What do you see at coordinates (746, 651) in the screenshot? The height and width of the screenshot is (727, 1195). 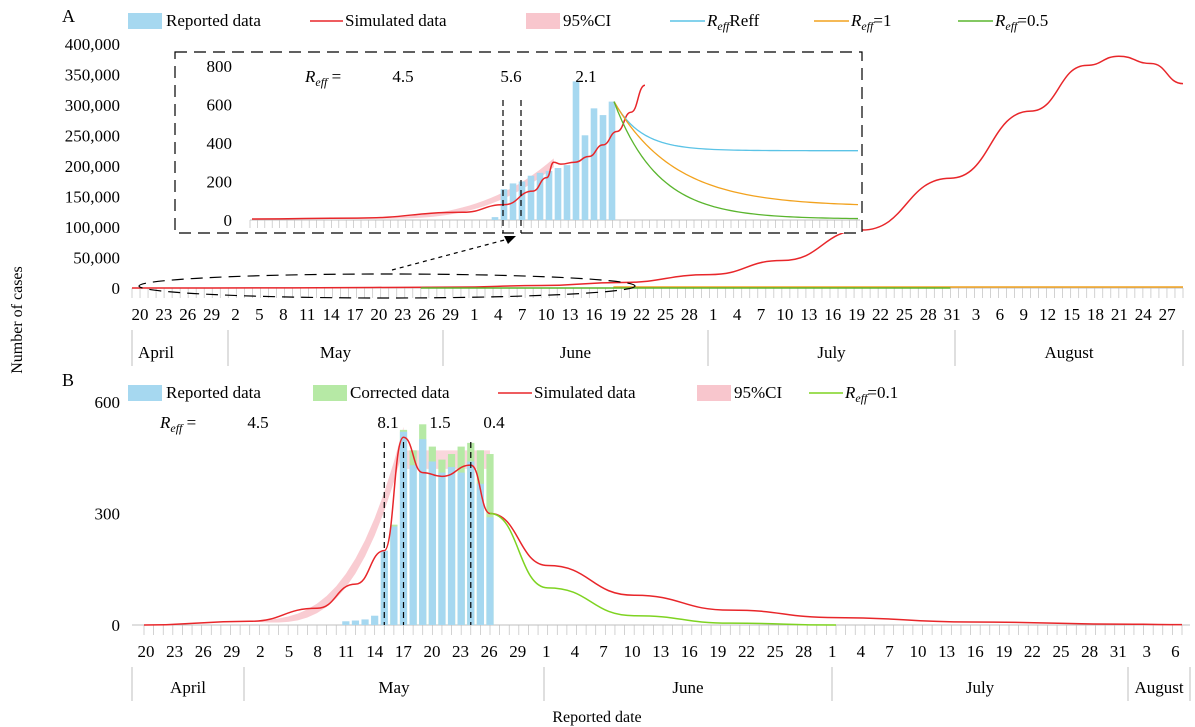 I see `x-tick-label: 22` at bounding box center [746, 651].